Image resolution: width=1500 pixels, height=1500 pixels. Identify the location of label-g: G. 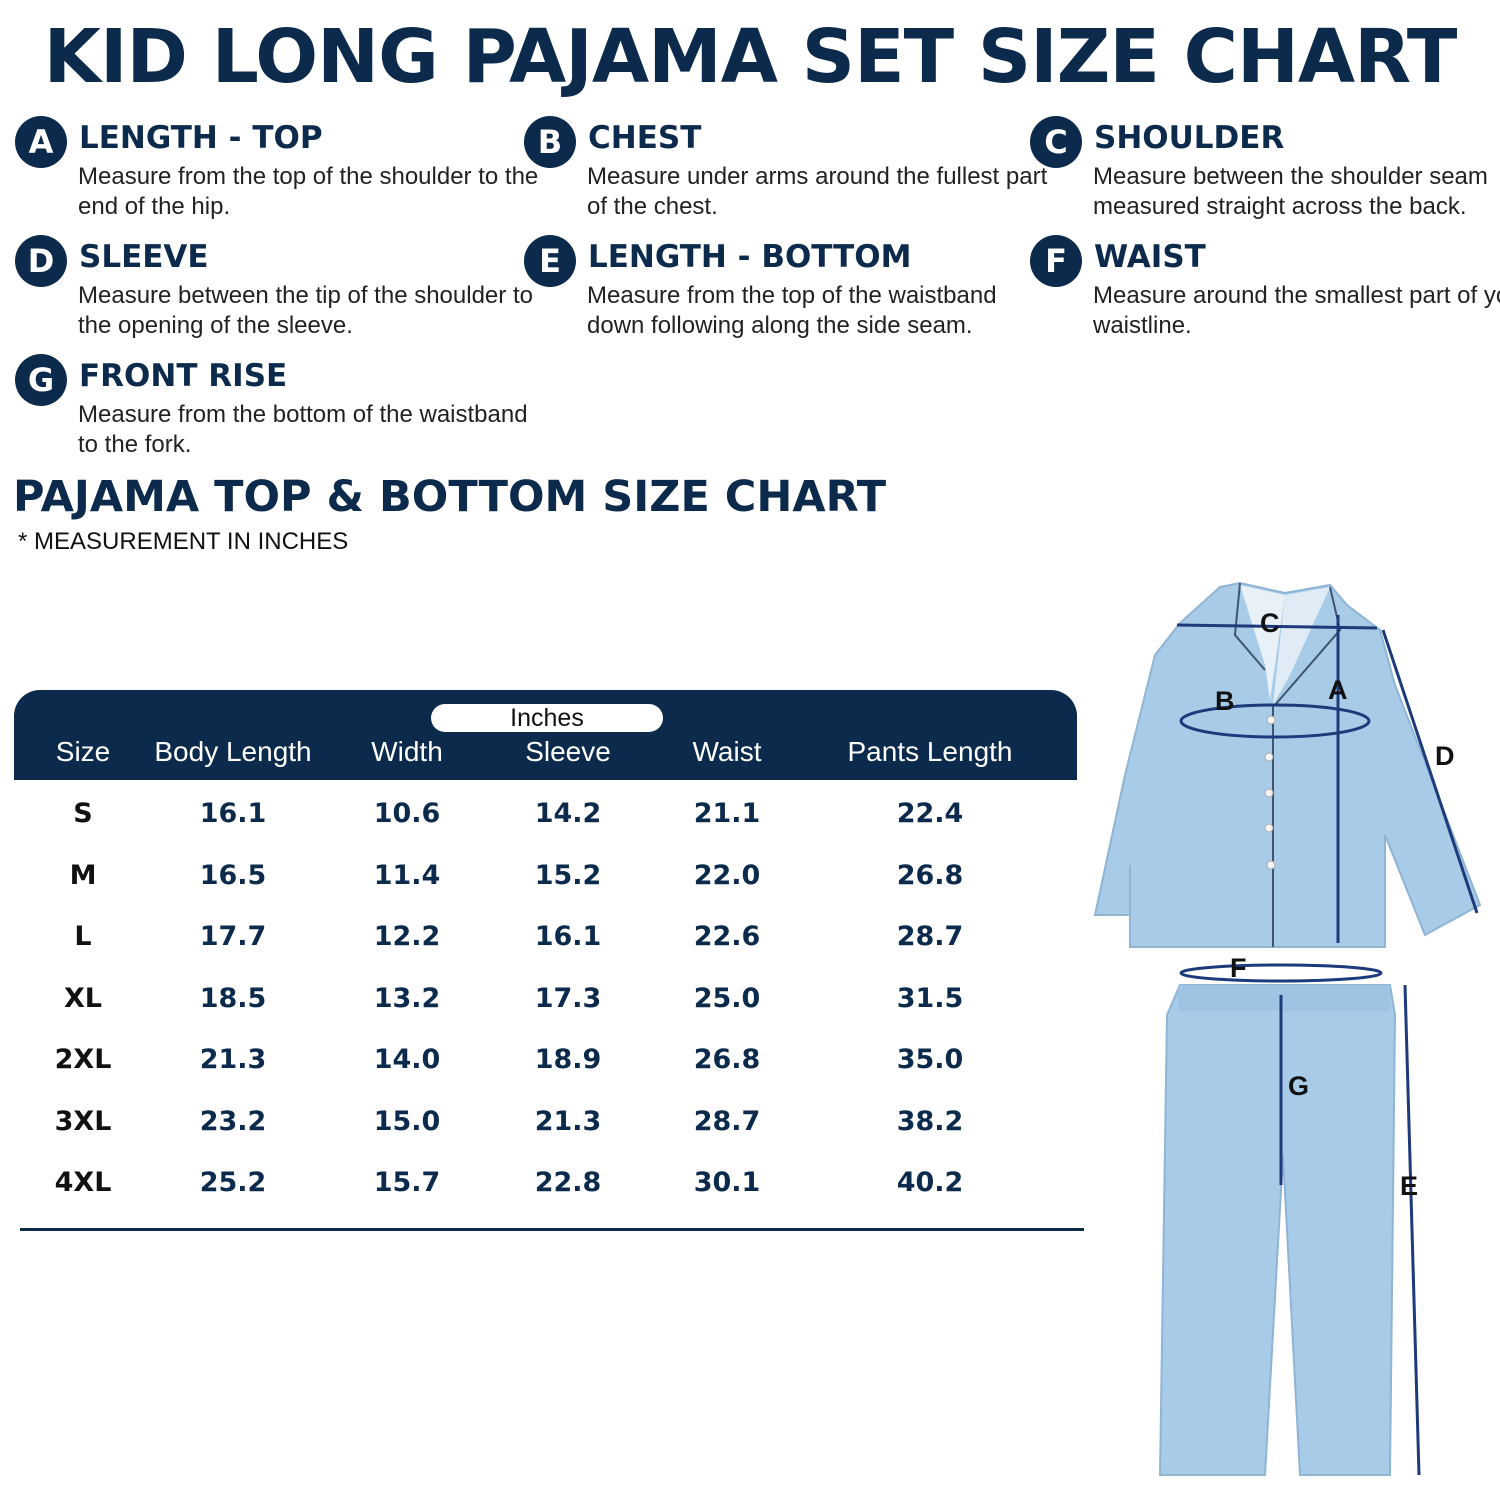
(1298, 1086).